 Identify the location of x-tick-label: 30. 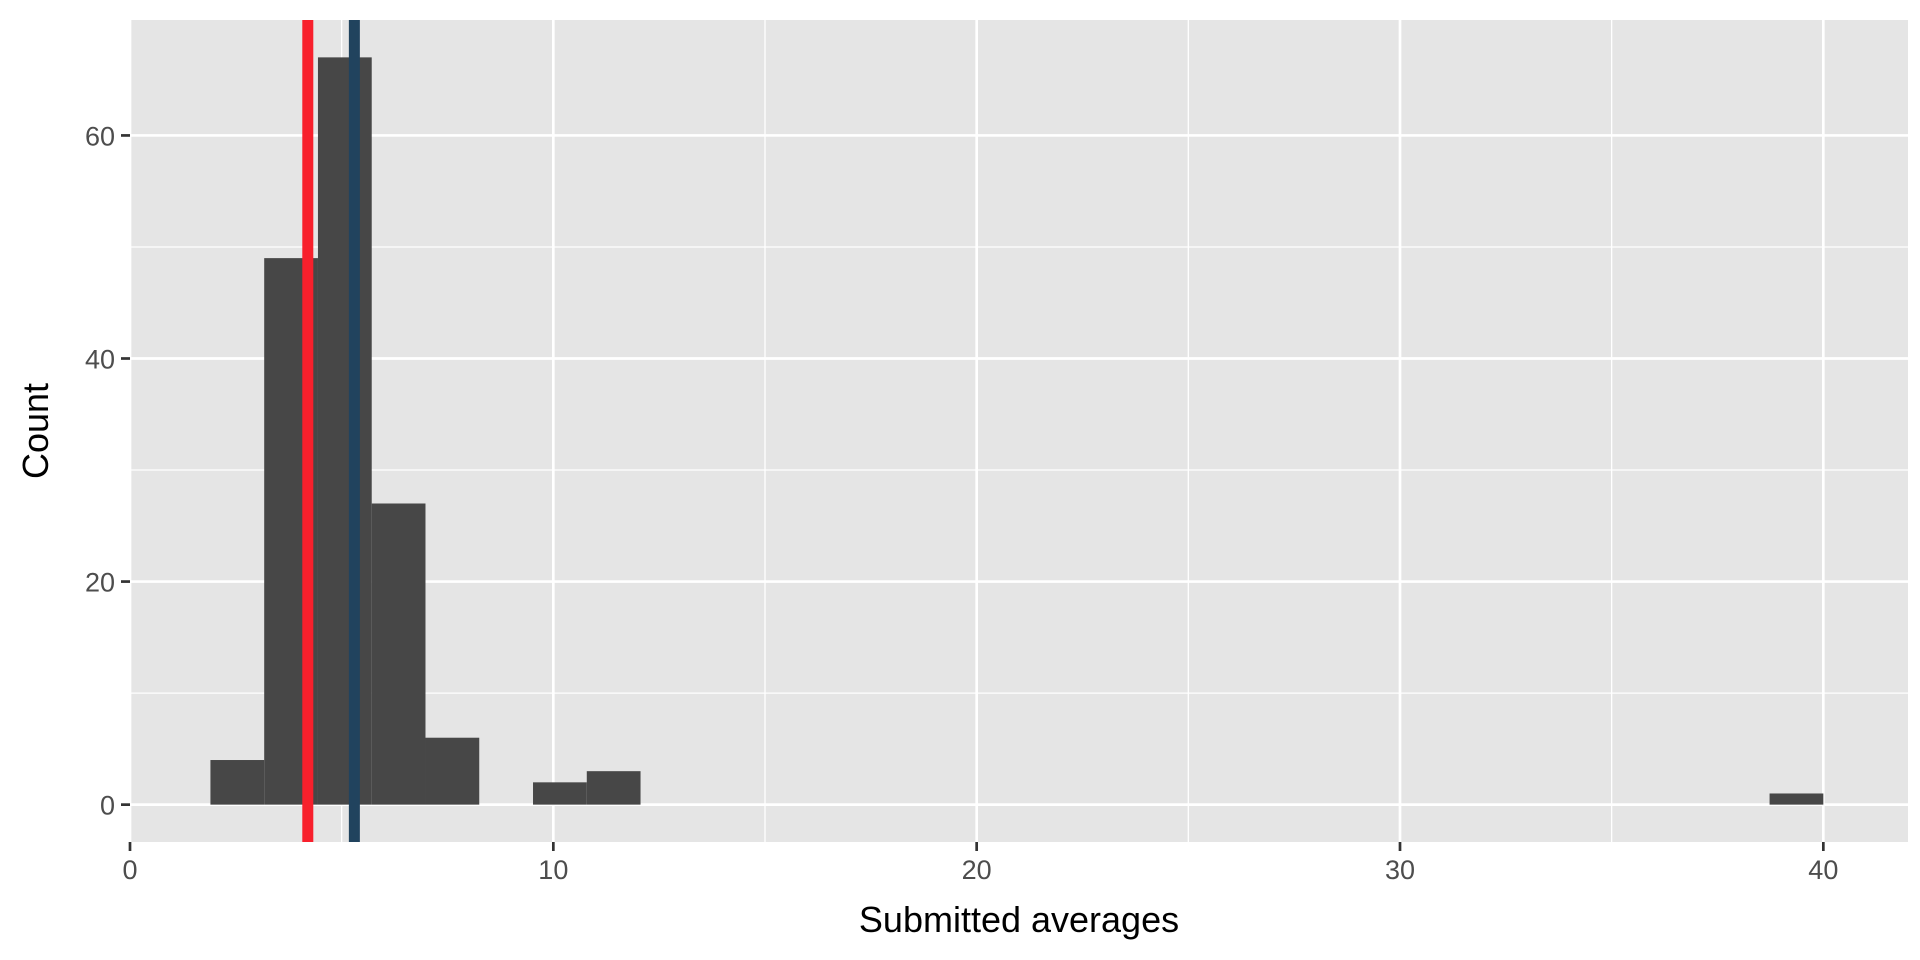
(1400, 870).